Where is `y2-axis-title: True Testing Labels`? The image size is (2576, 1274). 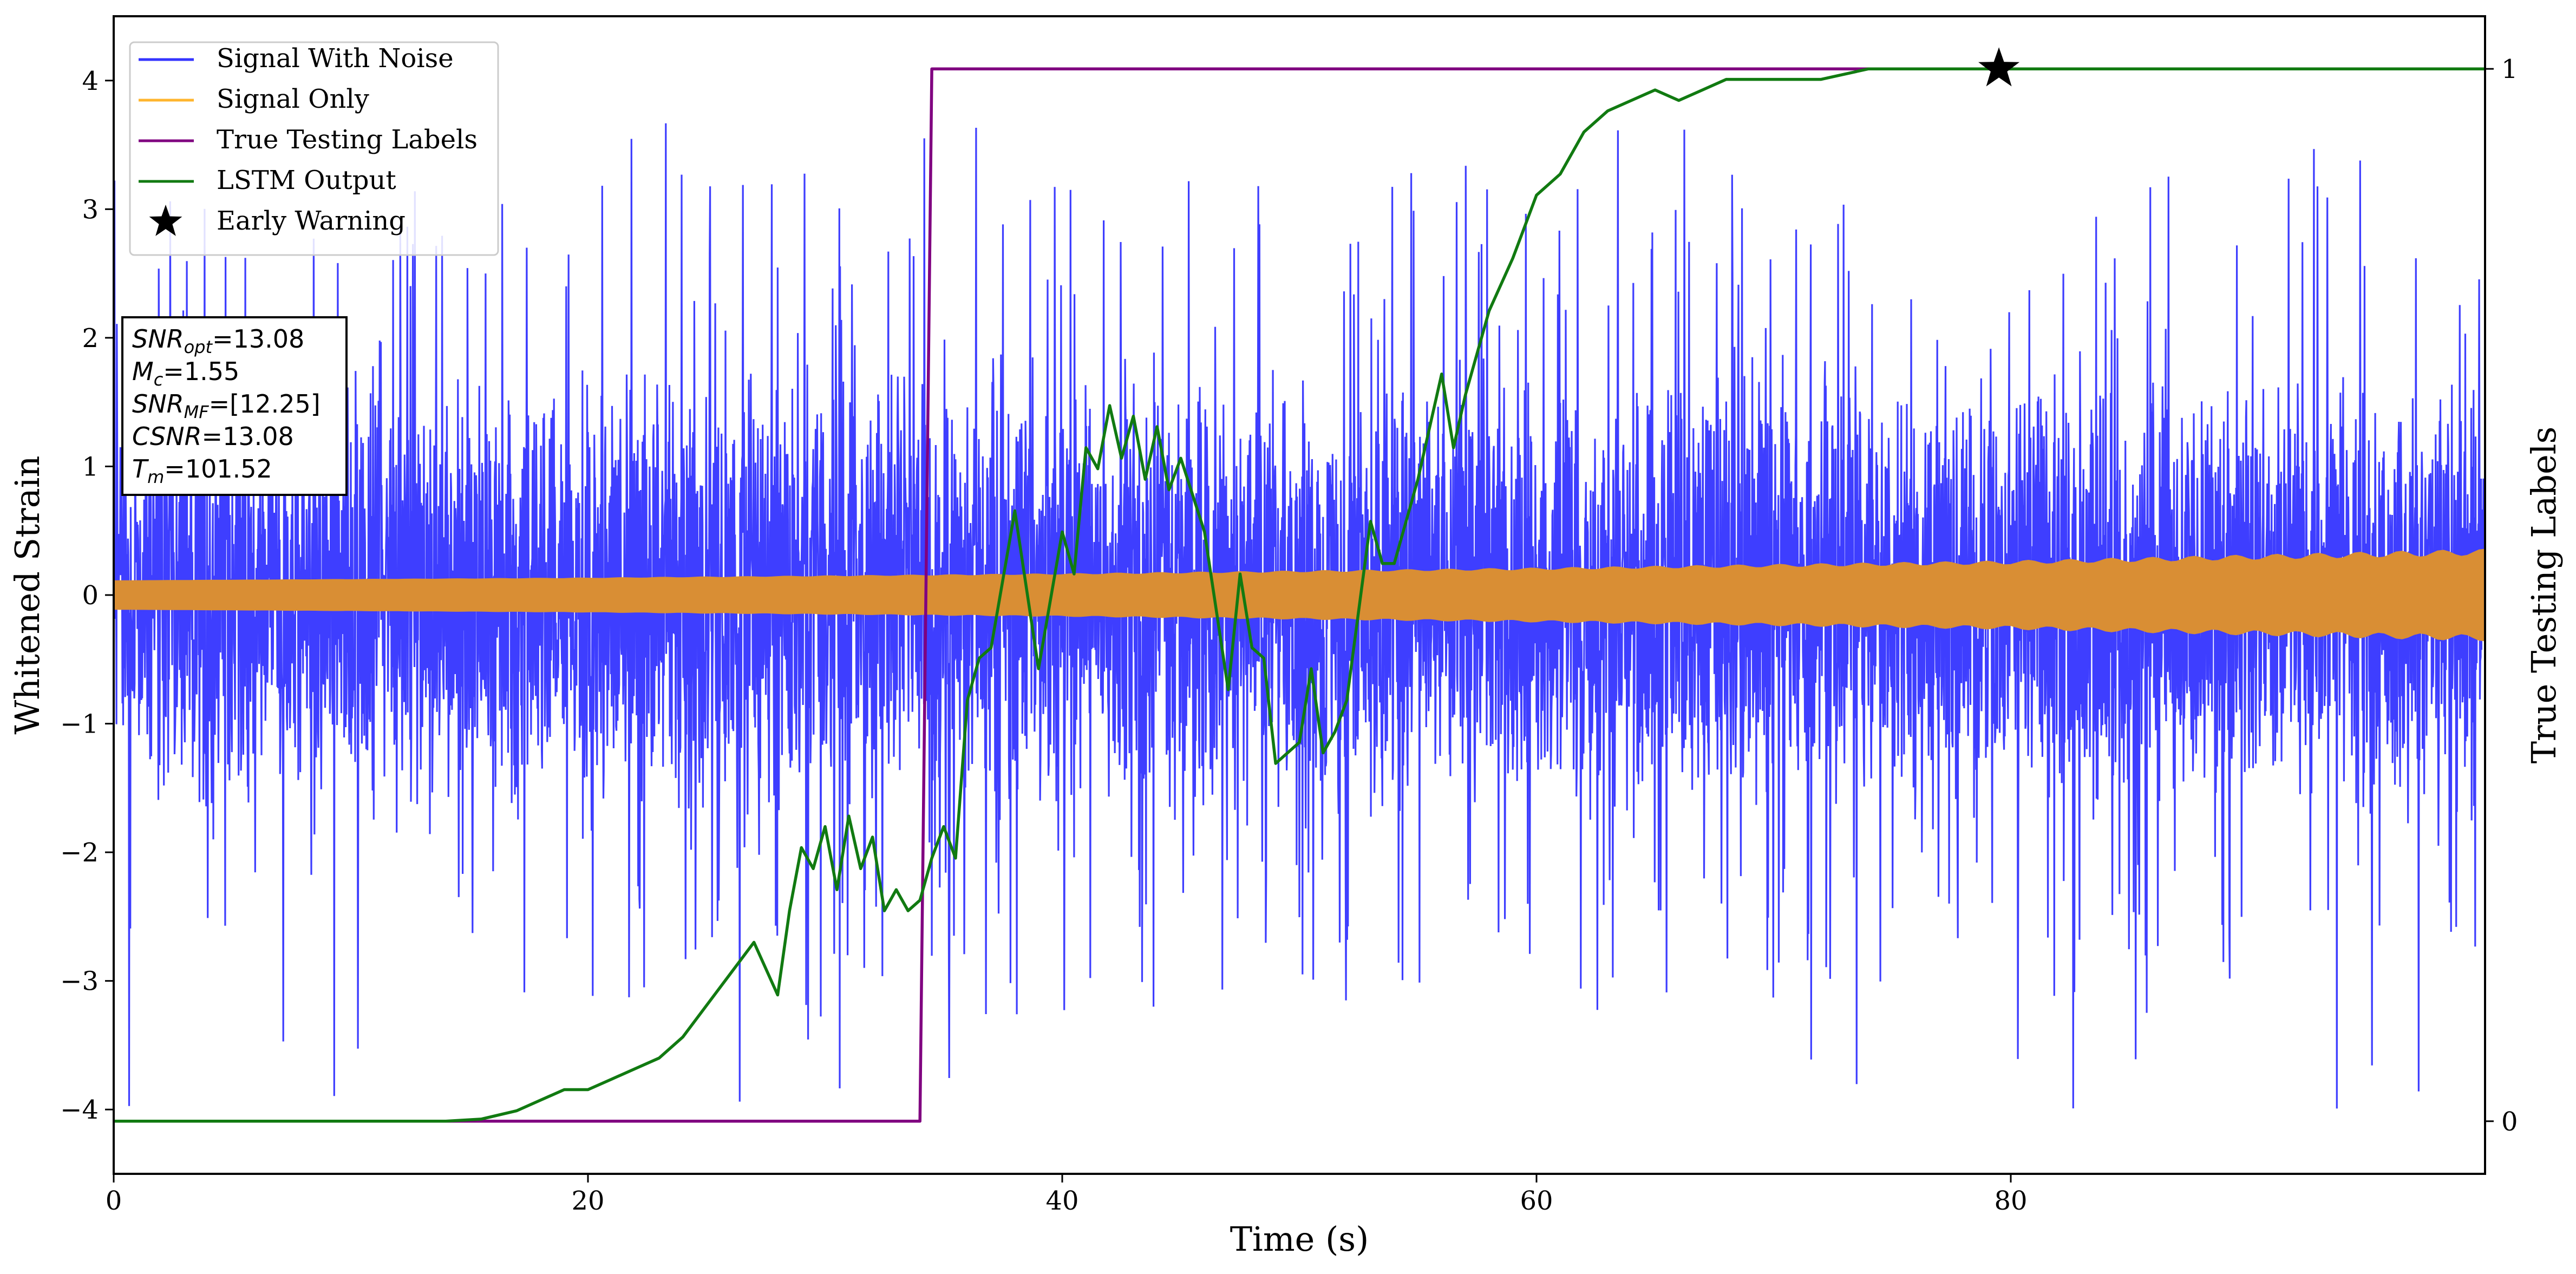 y2-axis-title: True Testing Labels is located at coordinates (2544, 595).